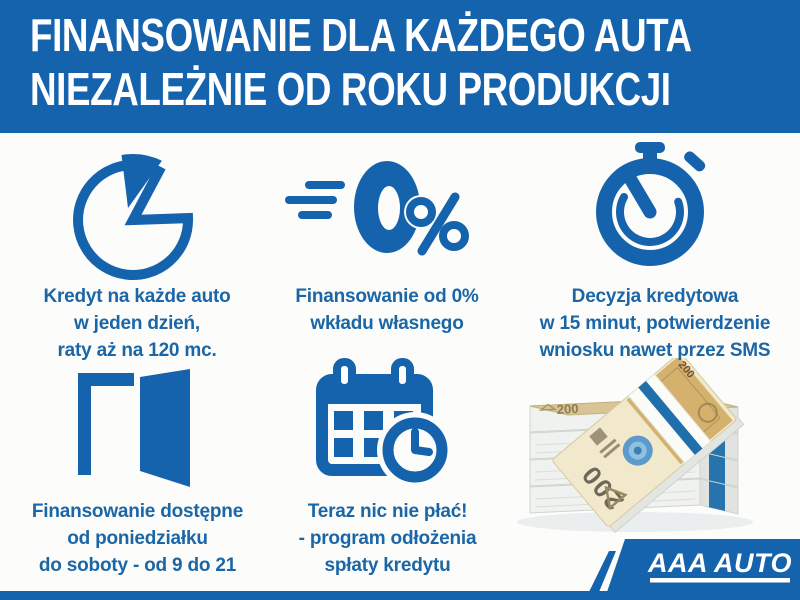 The width and height of the screenshot is (800, 600). Describe the element at coordinates (133, 220) in the screenshot. I see `pie-outline` at that location.